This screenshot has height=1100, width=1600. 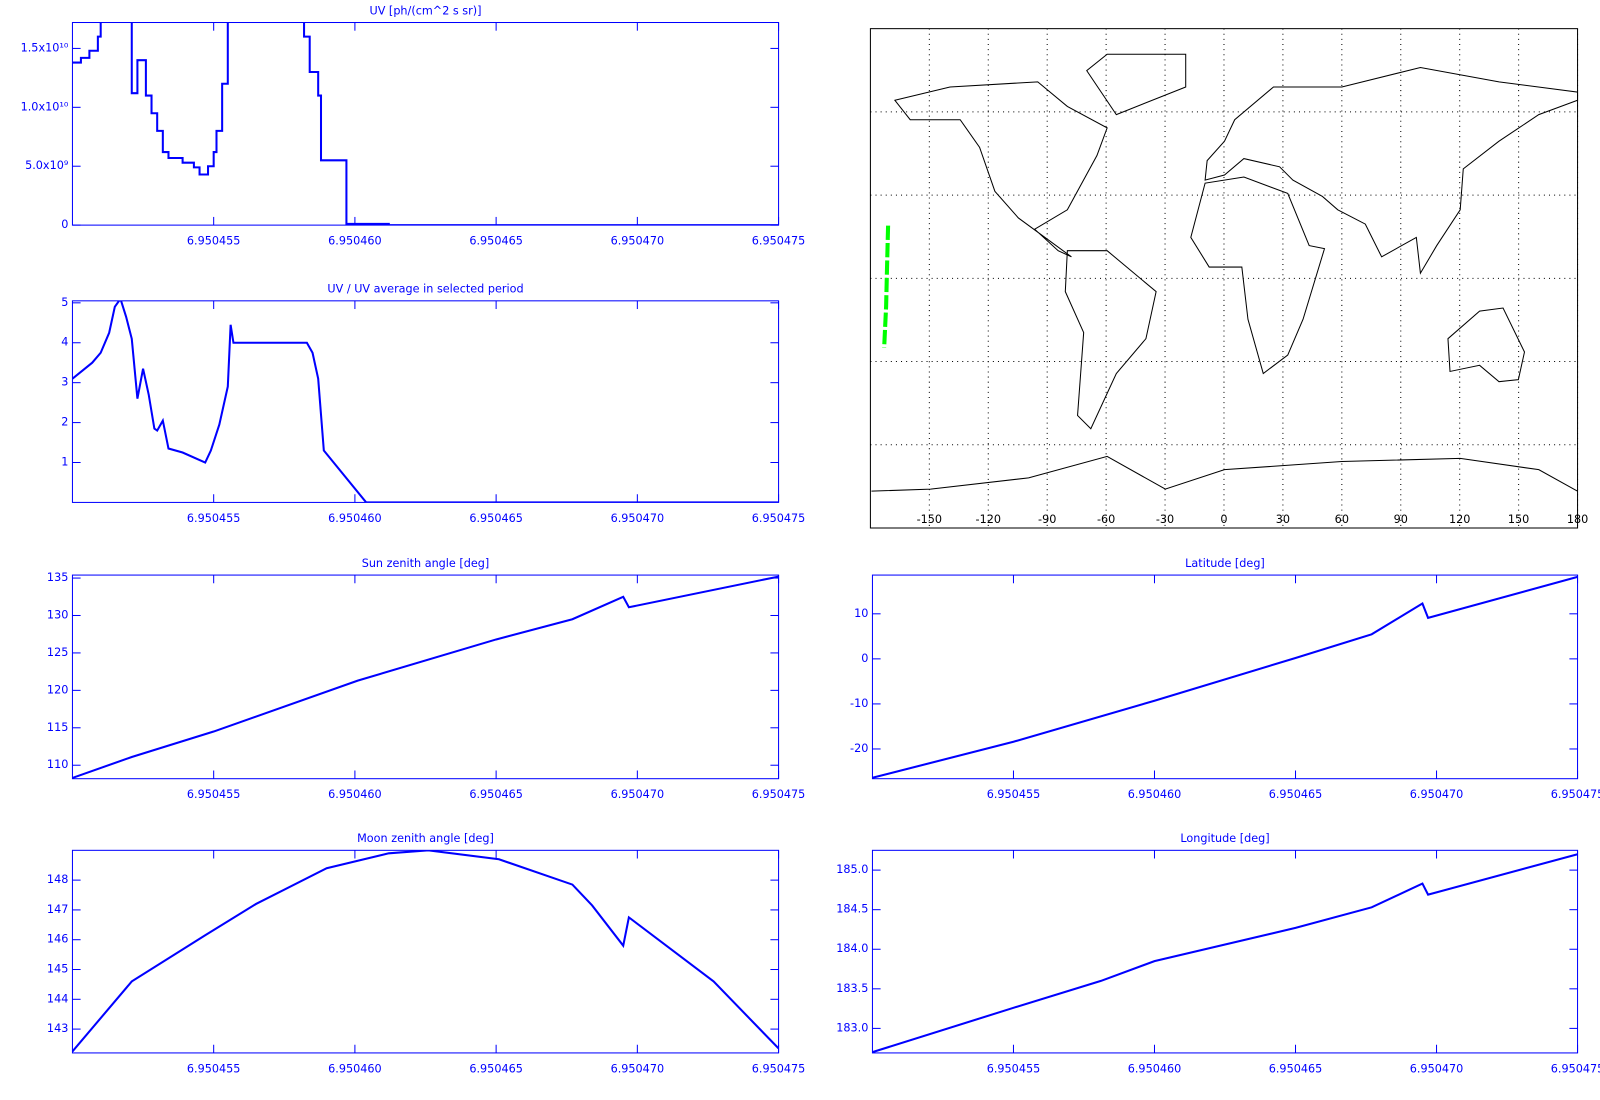 What do you see at coordinates (64, 342) in the screenshot?
I see `y-tick-label: 4` at bounding box center [64, 342].